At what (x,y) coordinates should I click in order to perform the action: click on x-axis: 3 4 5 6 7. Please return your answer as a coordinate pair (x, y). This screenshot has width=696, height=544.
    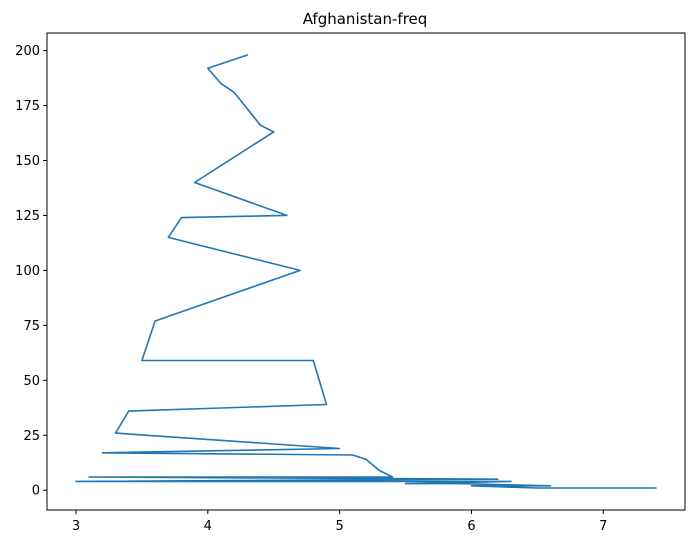
    Looking at the image, I should click on (339, 522).